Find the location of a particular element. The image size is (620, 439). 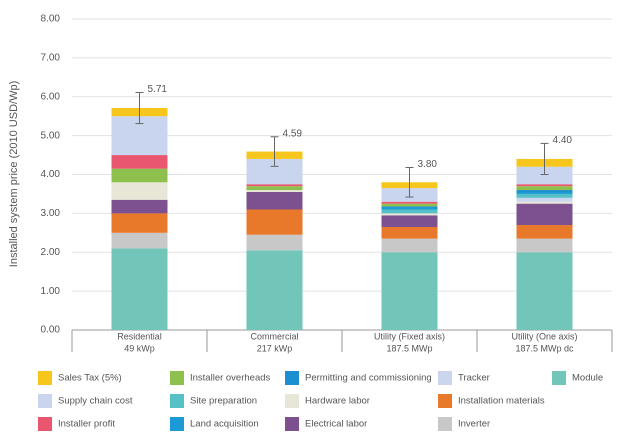

legend-label: Sales Tax (5%) is located at coordinates (90, 378).